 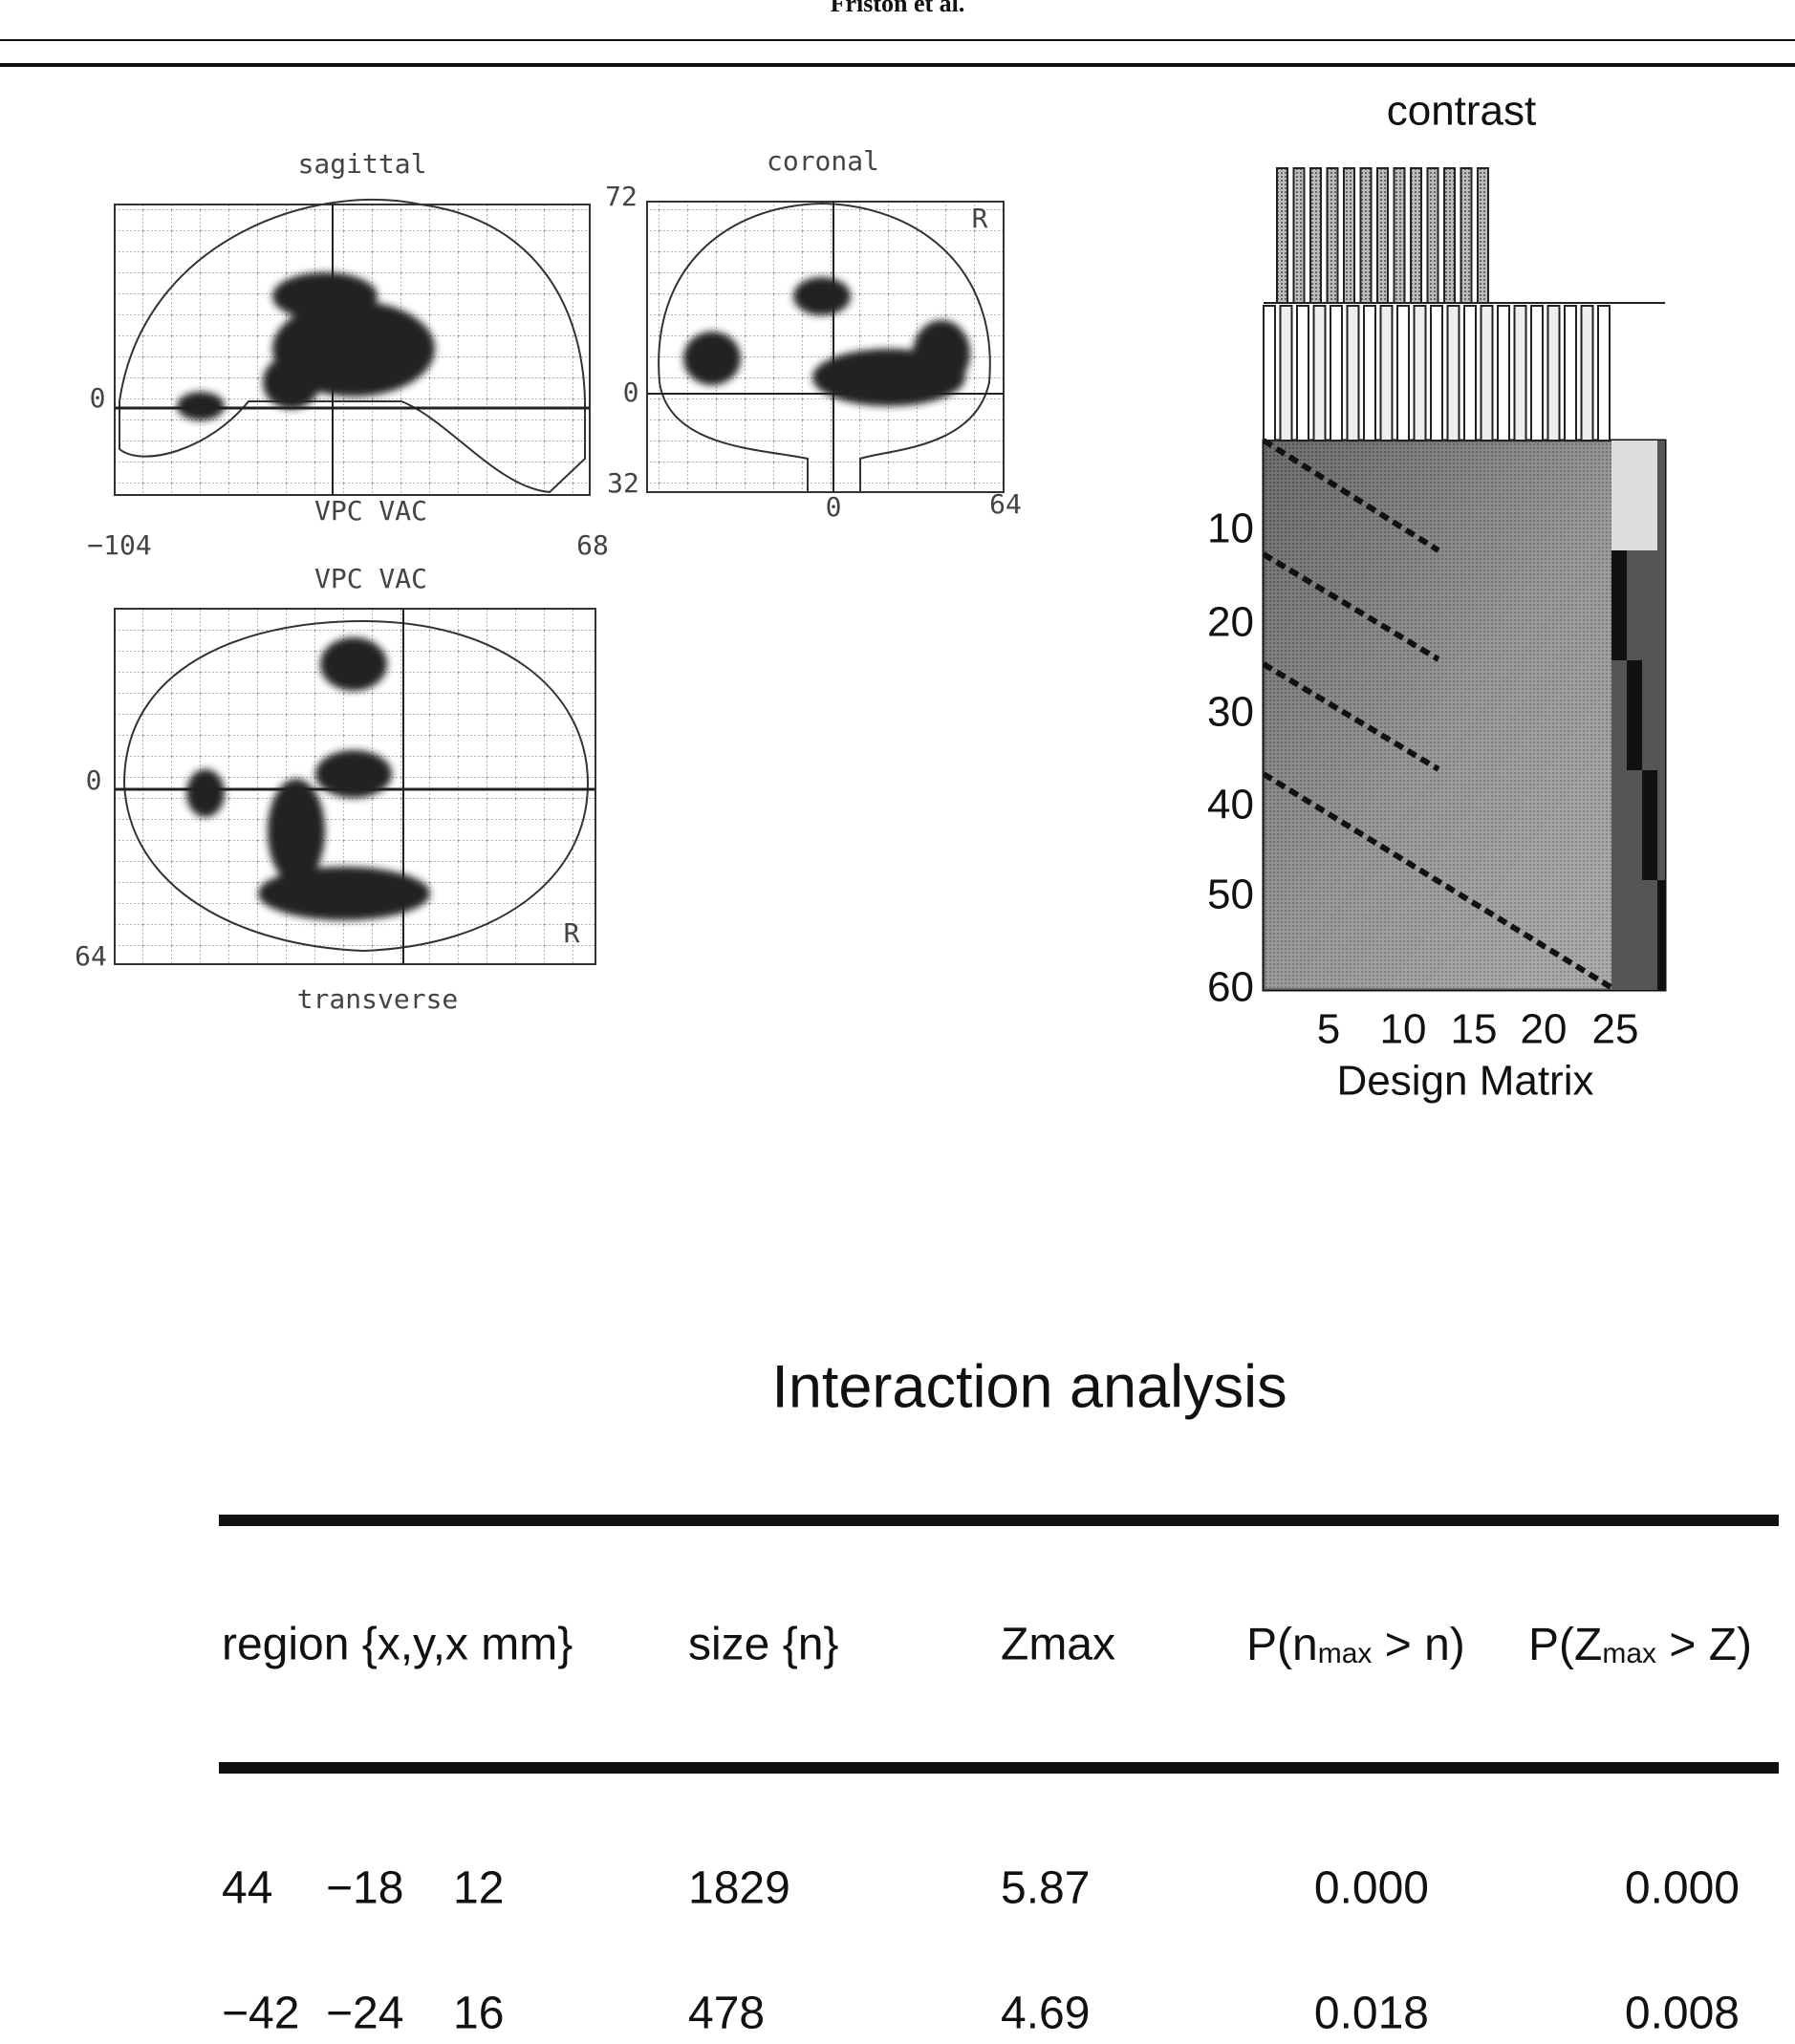 I want to click on header-part: P(Z, so click(x=1565, y=1645).